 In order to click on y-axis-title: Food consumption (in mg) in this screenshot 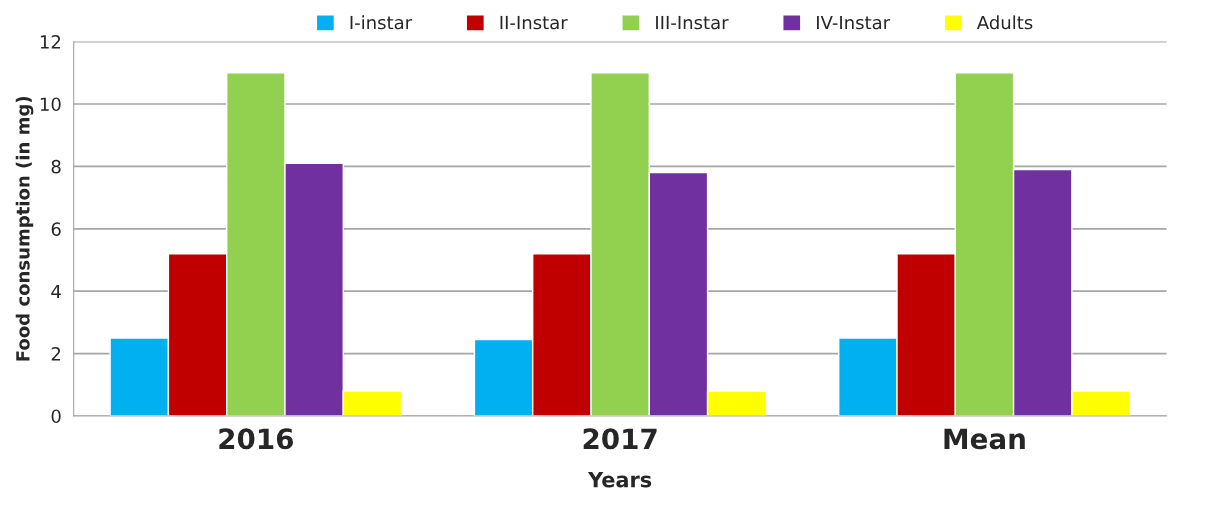, I will do `click(24, 228)`.